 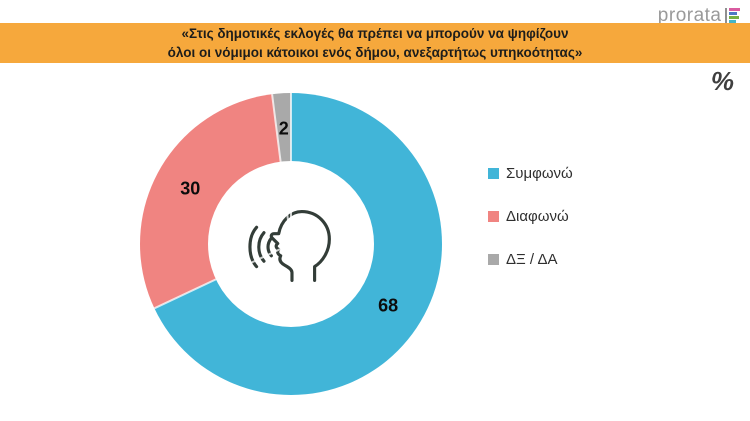 I want to click on prorata-logo-barchart-icon, so click(x=732, y=15).